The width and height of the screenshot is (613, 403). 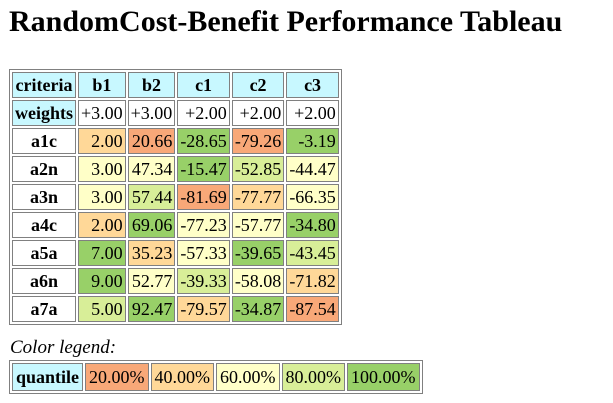 What do you see at coordinates (203, 197) in the screenshot?
I see `performance-cell: -81.69` at bounding box center [203, 197].